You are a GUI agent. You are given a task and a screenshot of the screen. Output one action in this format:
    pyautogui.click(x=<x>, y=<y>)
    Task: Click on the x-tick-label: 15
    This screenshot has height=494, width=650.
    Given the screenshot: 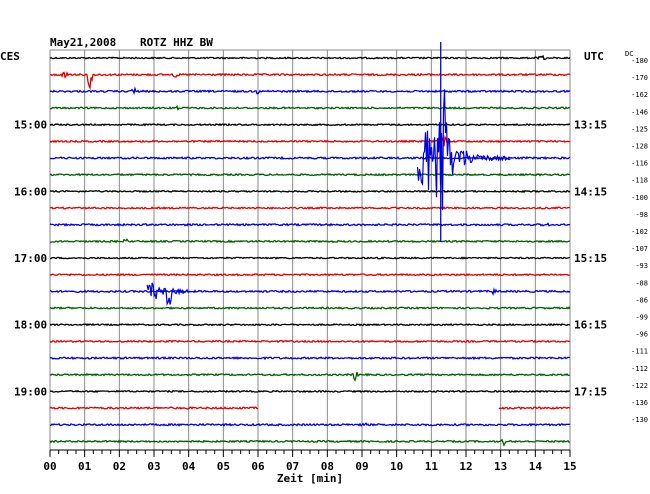 What is the action you would take?
    pyautogui.click(x=569, y=466)
    